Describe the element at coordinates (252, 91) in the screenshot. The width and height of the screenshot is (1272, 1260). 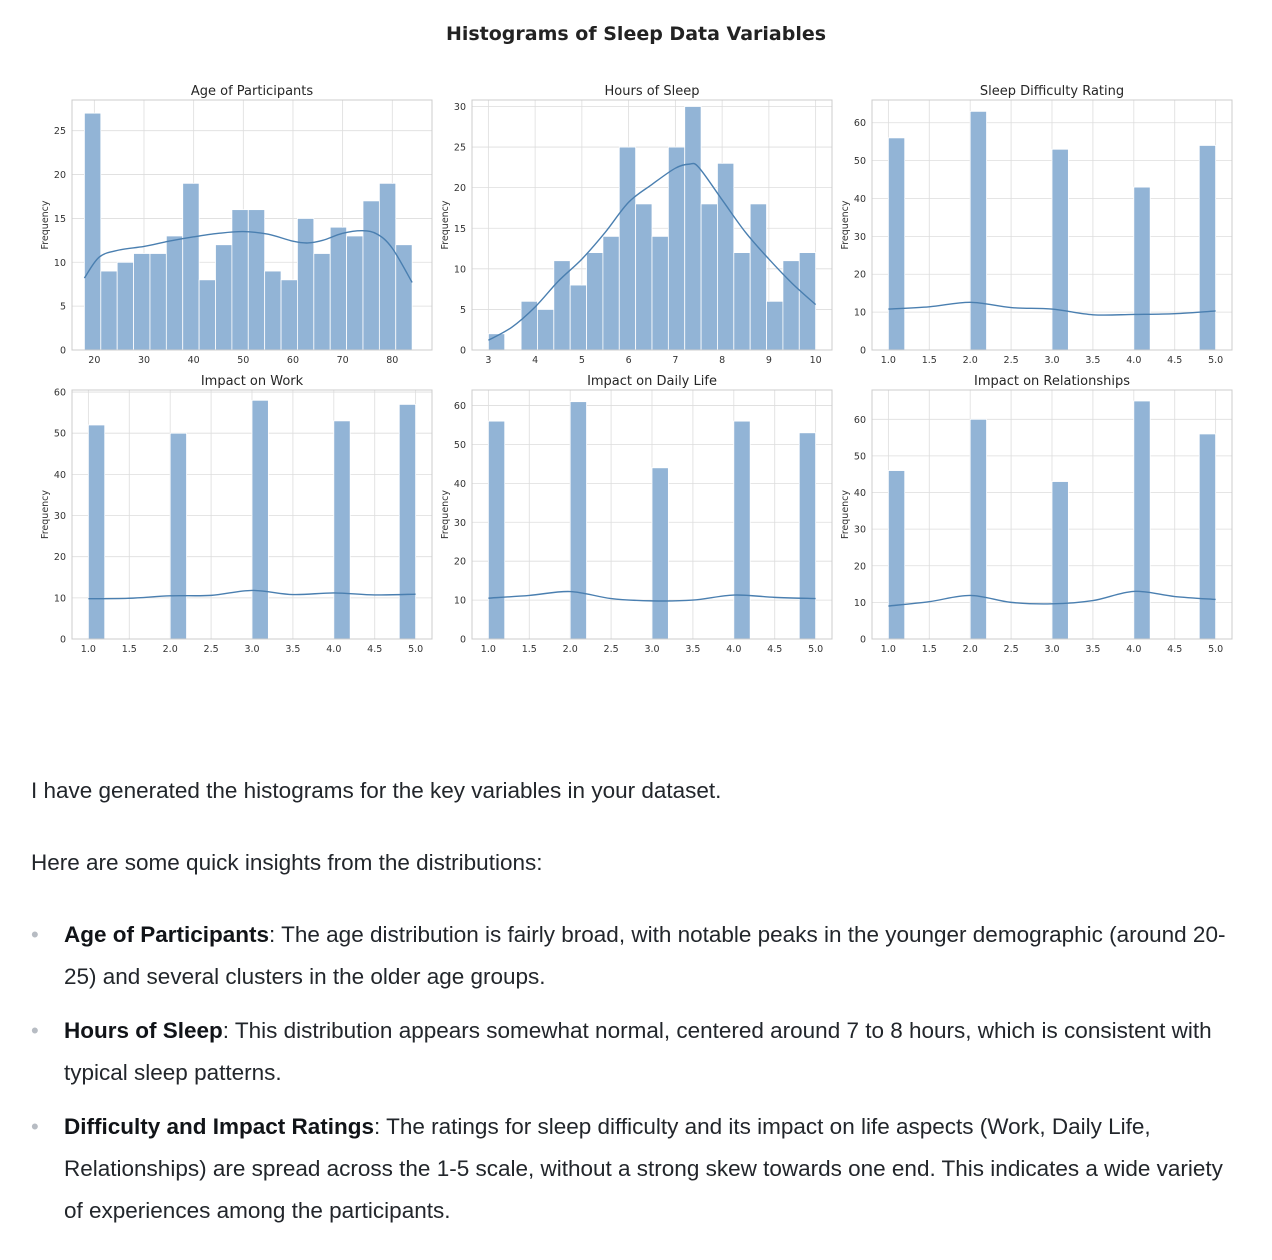
I see `panel-title: Age of Participants` at that location.